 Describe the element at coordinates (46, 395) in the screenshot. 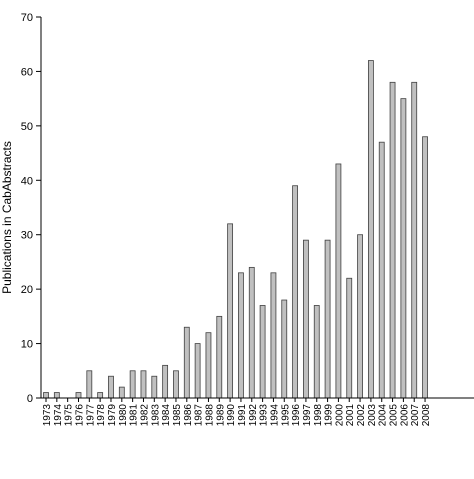

I see `bar-1973` at that location.